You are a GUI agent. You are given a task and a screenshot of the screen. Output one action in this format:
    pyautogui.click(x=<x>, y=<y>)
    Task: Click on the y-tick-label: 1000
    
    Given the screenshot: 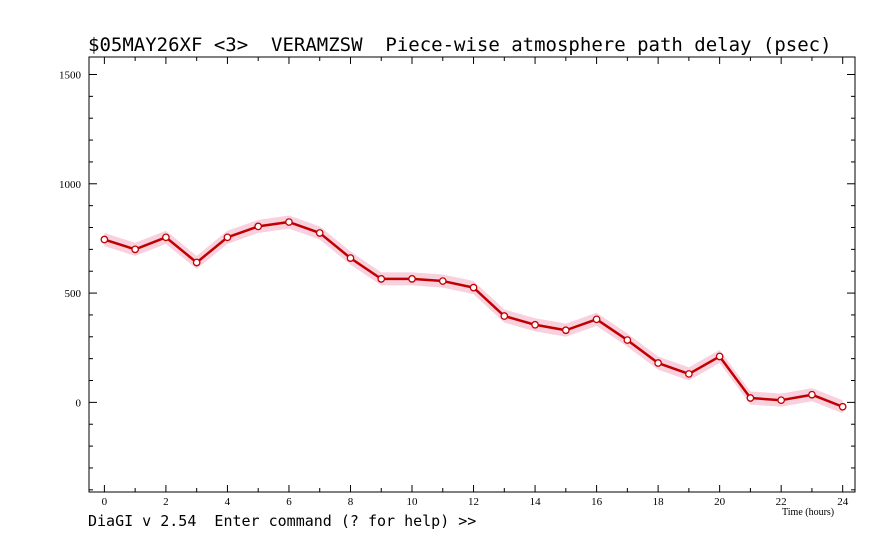 What is the action you would take?
    pyautogui.click(x=70, y=185)
    